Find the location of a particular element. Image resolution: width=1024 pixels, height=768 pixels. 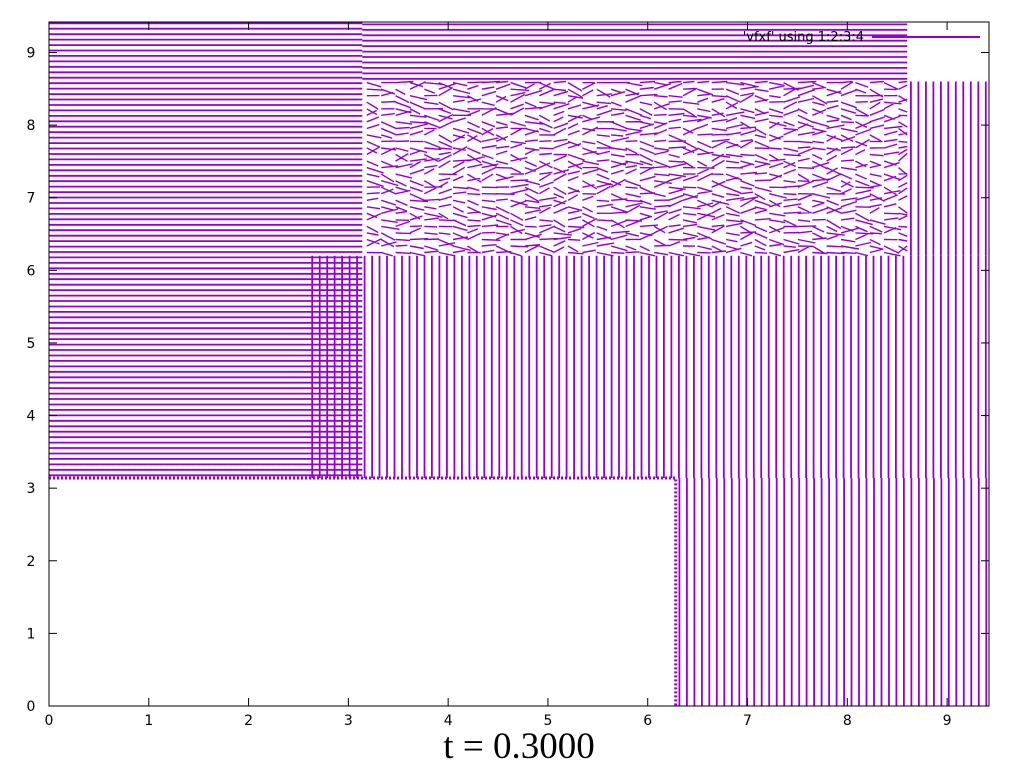

y-tick-label: 5 is located at coordinates (31, 344).